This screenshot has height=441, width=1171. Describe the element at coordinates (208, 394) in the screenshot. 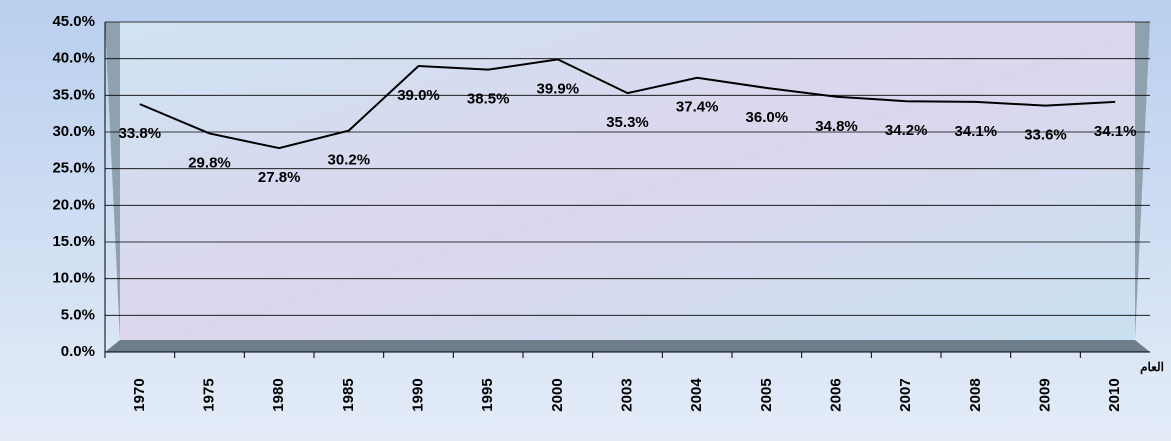

I see `x-tick-label: 1975` at that location.